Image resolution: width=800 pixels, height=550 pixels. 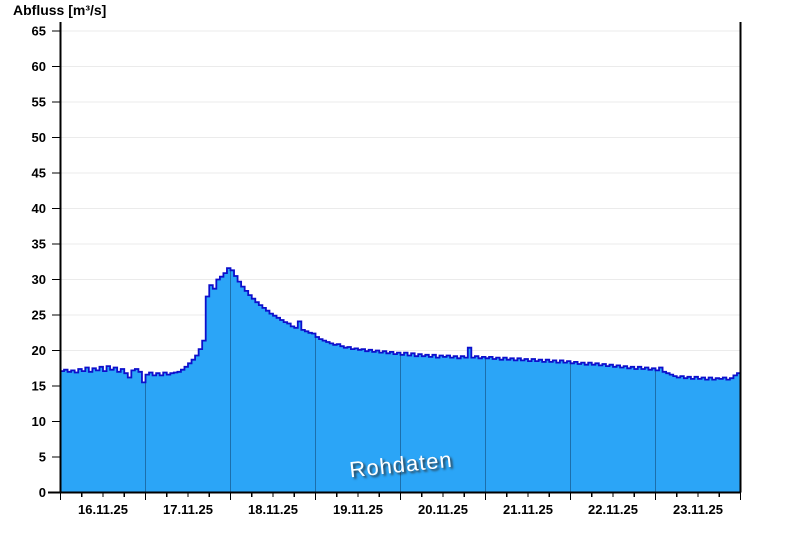 What do you see at coordinates (39, 31) in the screenshot?
I see `y-tick-label: 65` at bounding box center [39, 31].